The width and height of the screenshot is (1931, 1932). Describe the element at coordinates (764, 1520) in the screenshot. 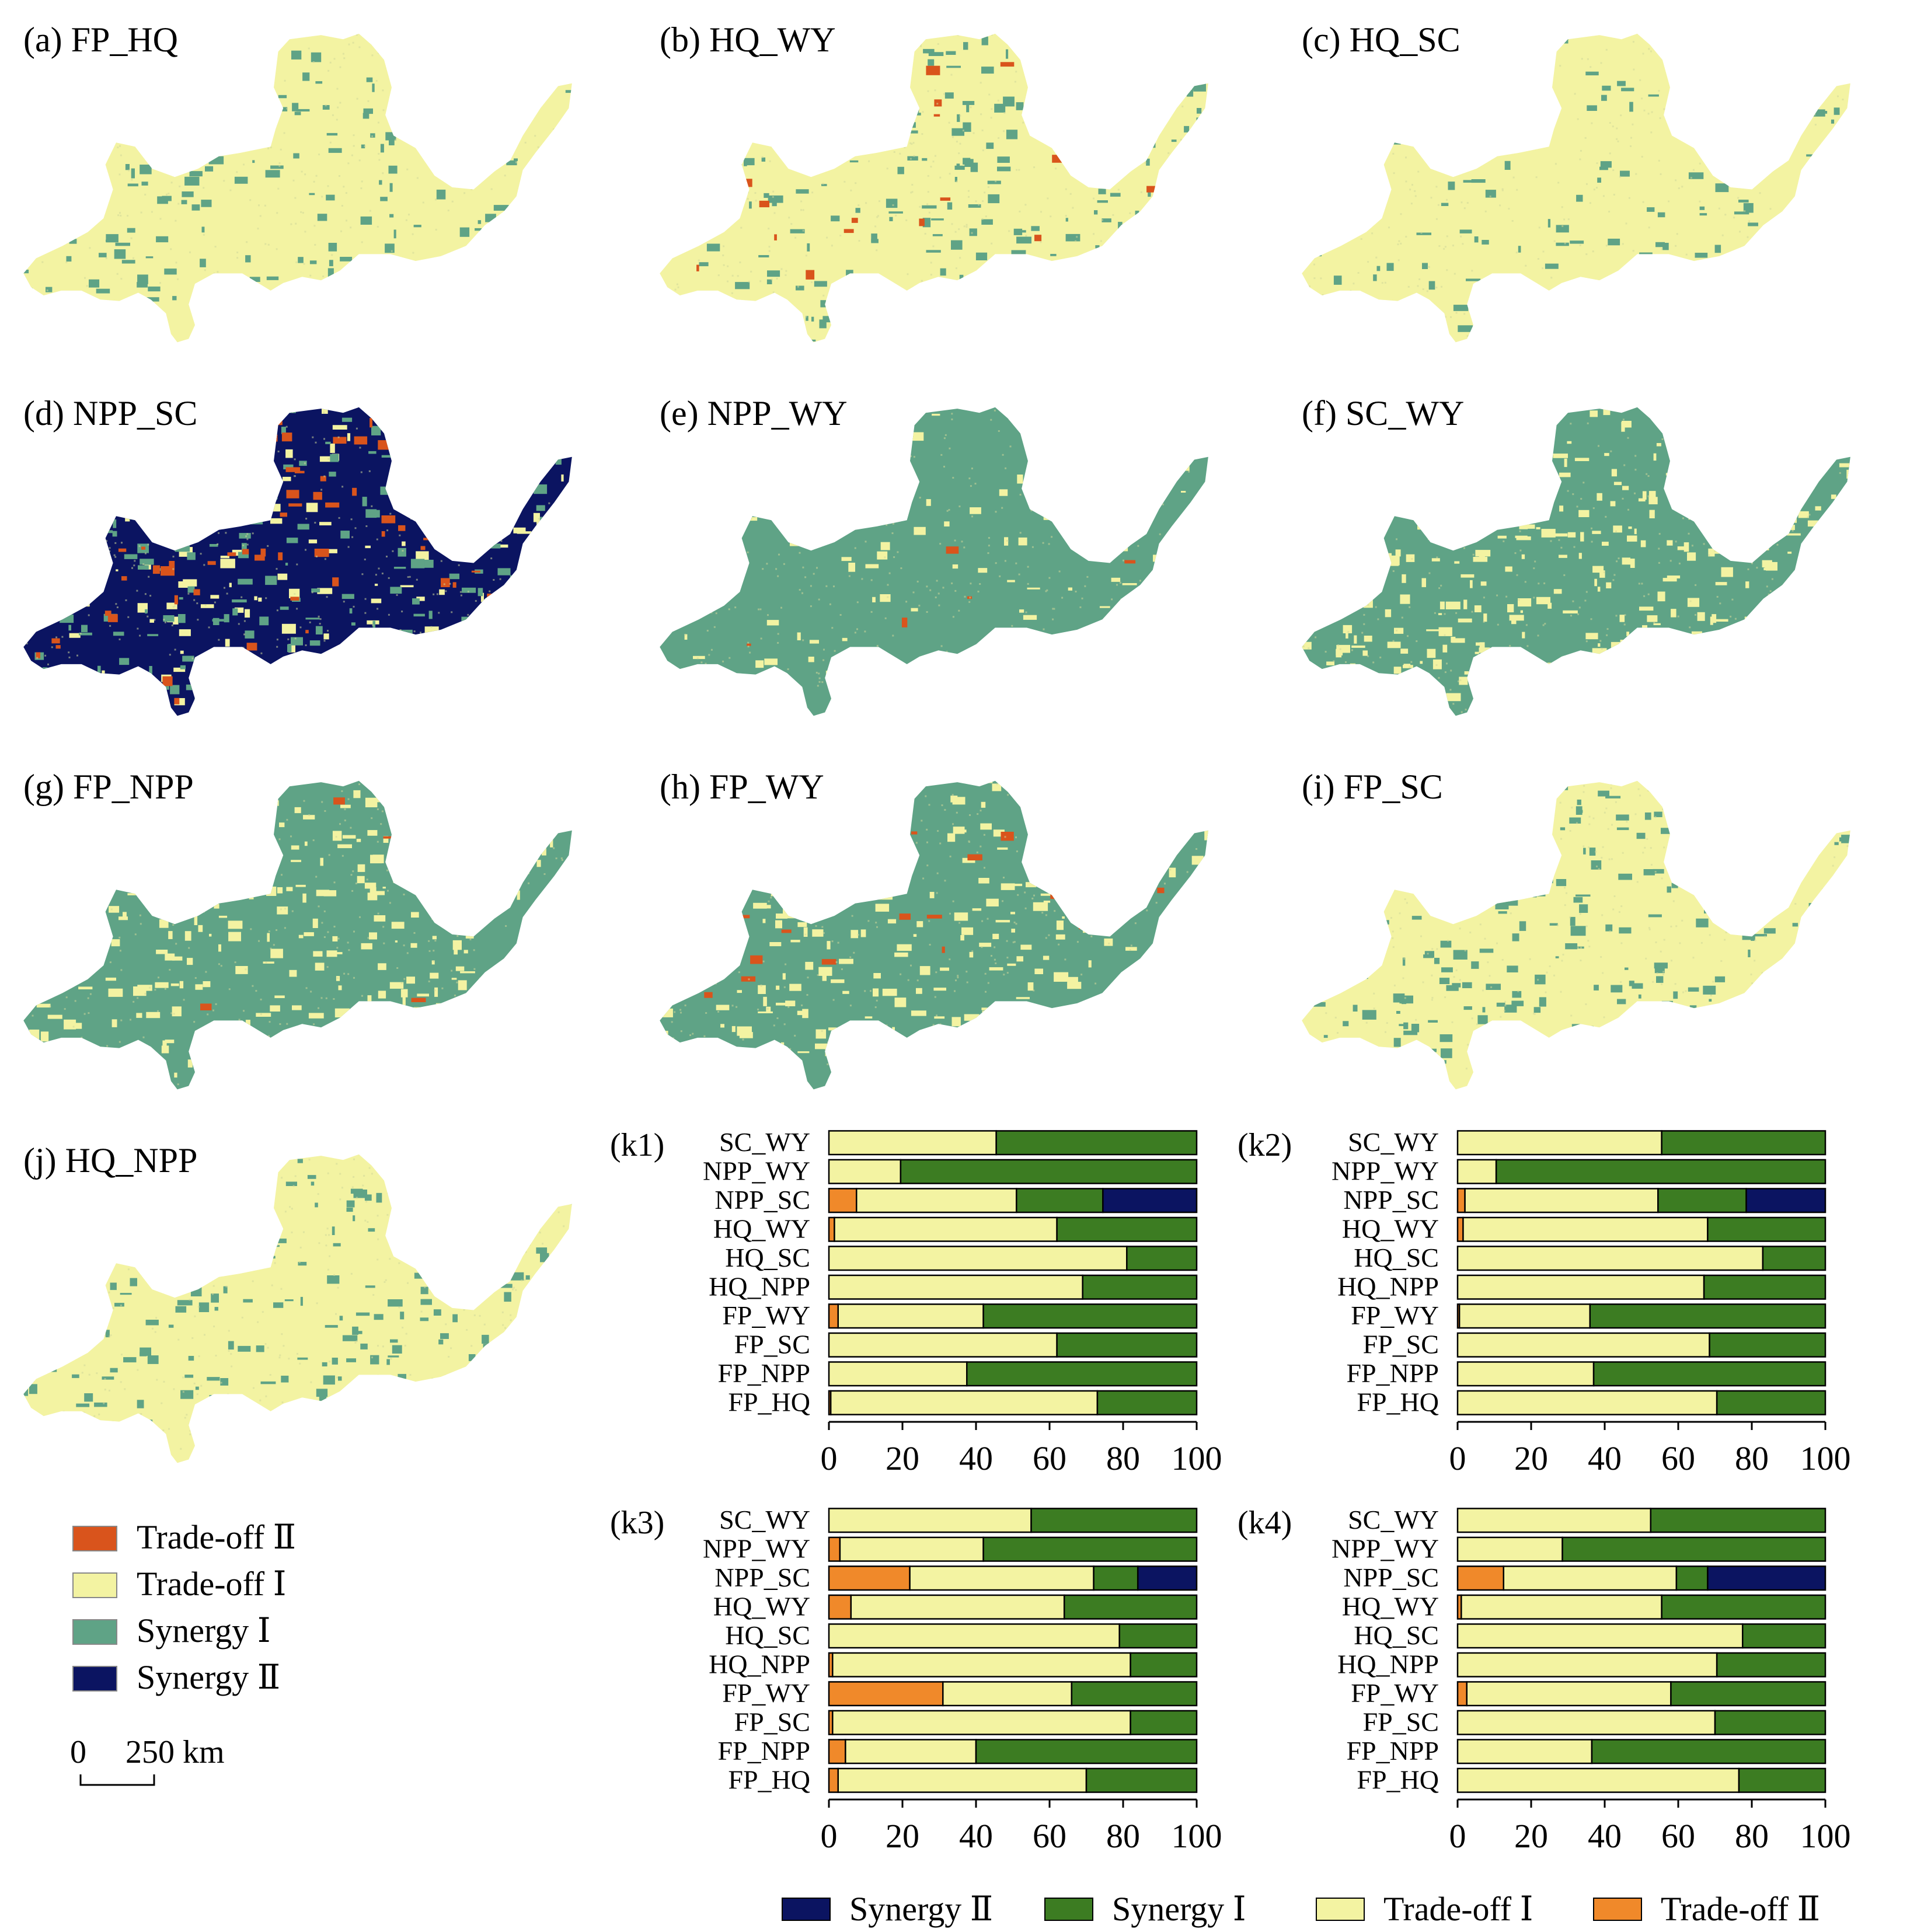

I see `category-label: SC_WY` at that location.